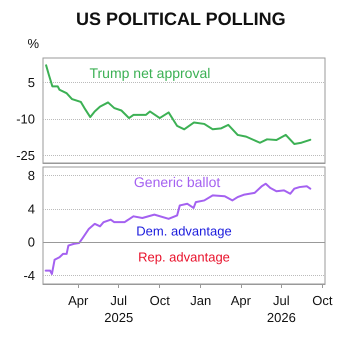 Image resolution: width=362 pixels, height=364 pixels. I want to click on y-tick-label: -10, so click(25, 119).